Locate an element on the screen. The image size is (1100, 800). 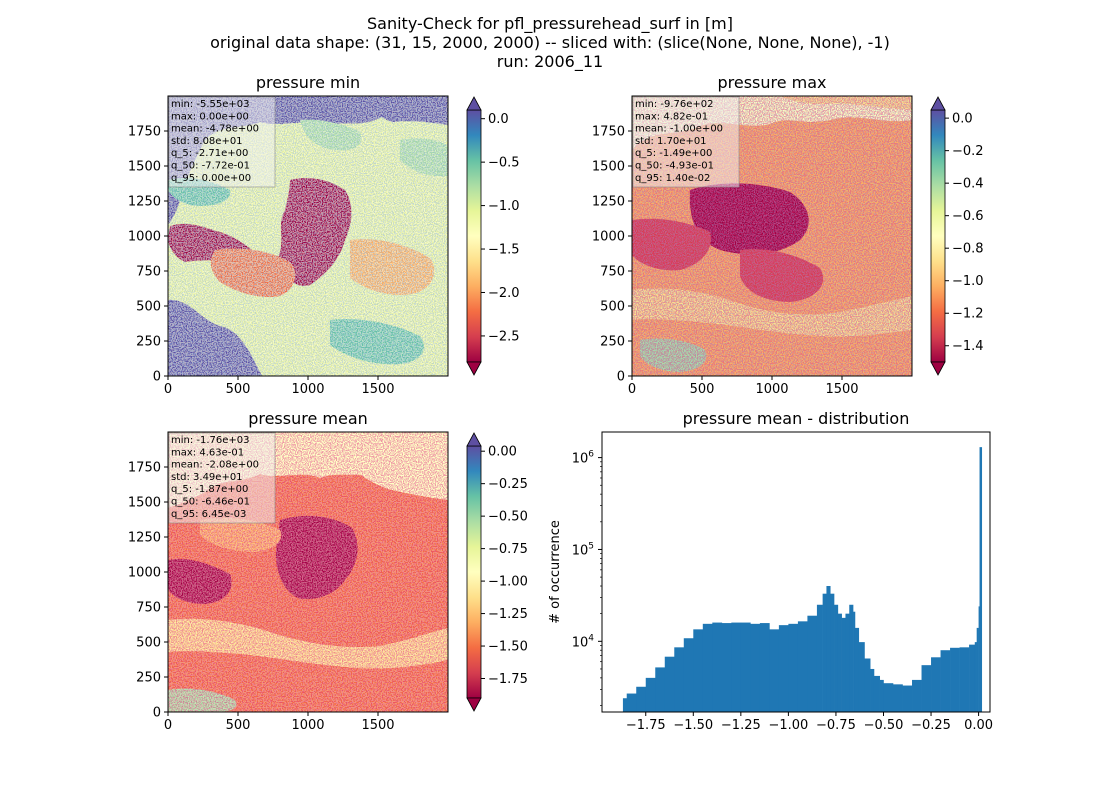
colorbar-tick-label: −1.4 is located at coordinates (968, 346).